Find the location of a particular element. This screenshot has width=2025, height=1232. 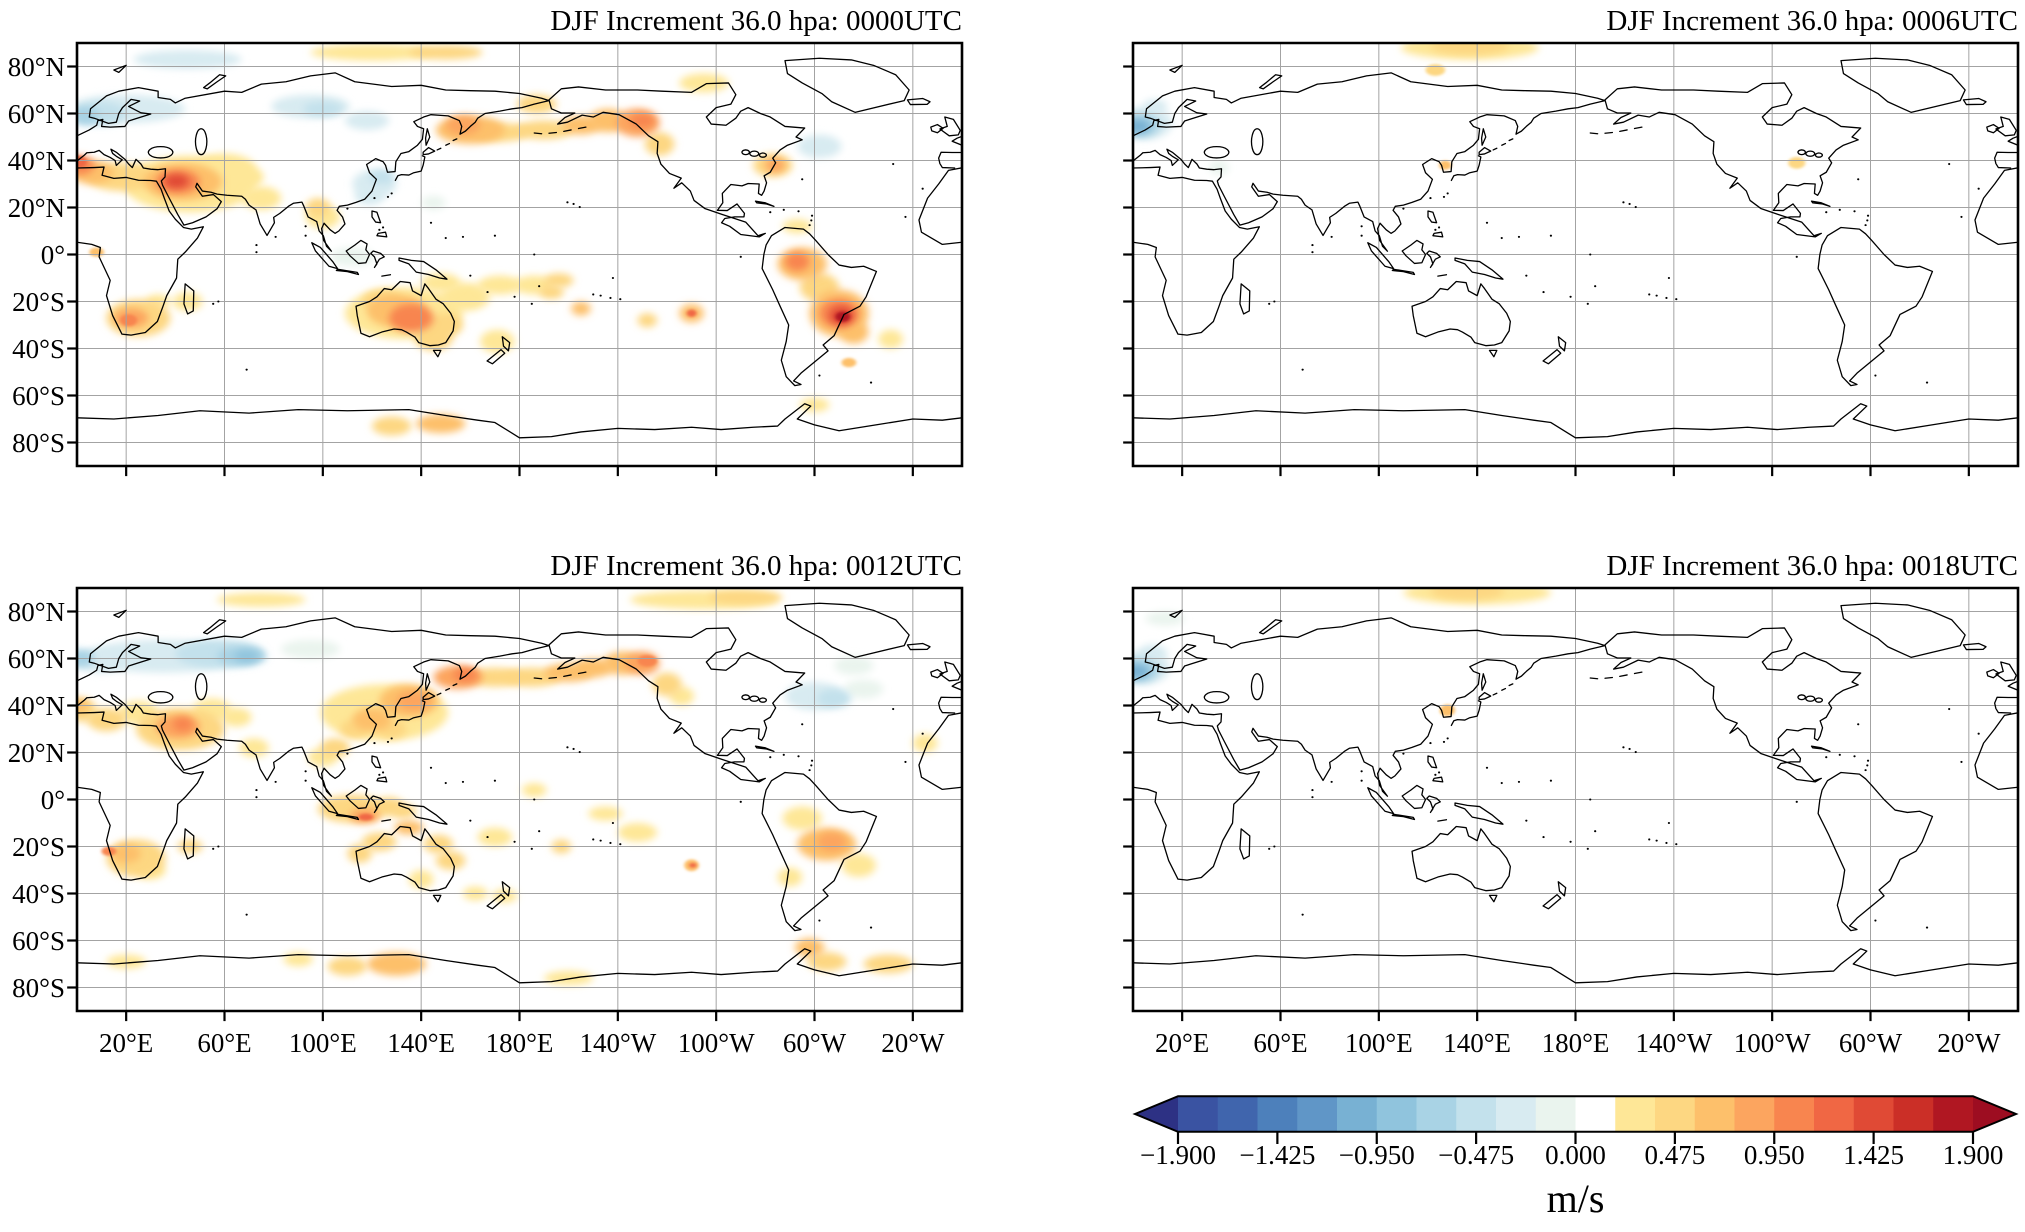

colorbar-segments is located at coordinates (1576, 1114).